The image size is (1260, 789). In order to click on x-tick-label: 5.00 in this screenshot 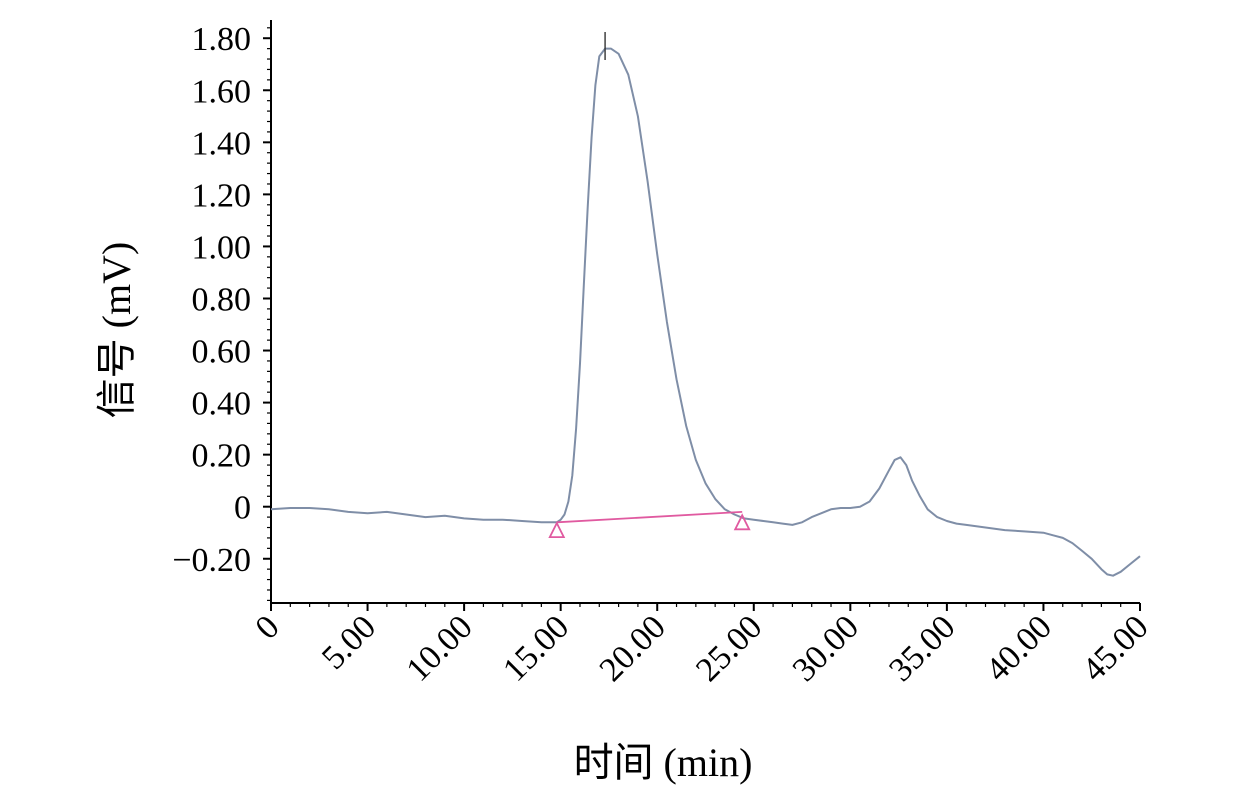, I will do `click(349, 642)`.